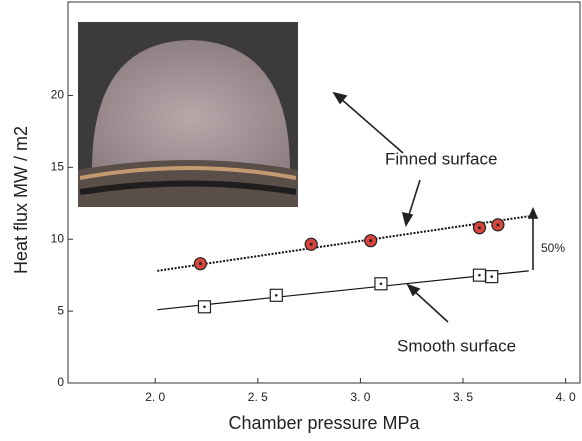 This screenshot has height=441, width=582. I want to click on x-tick-label: 2. 0, so click(155, 397).